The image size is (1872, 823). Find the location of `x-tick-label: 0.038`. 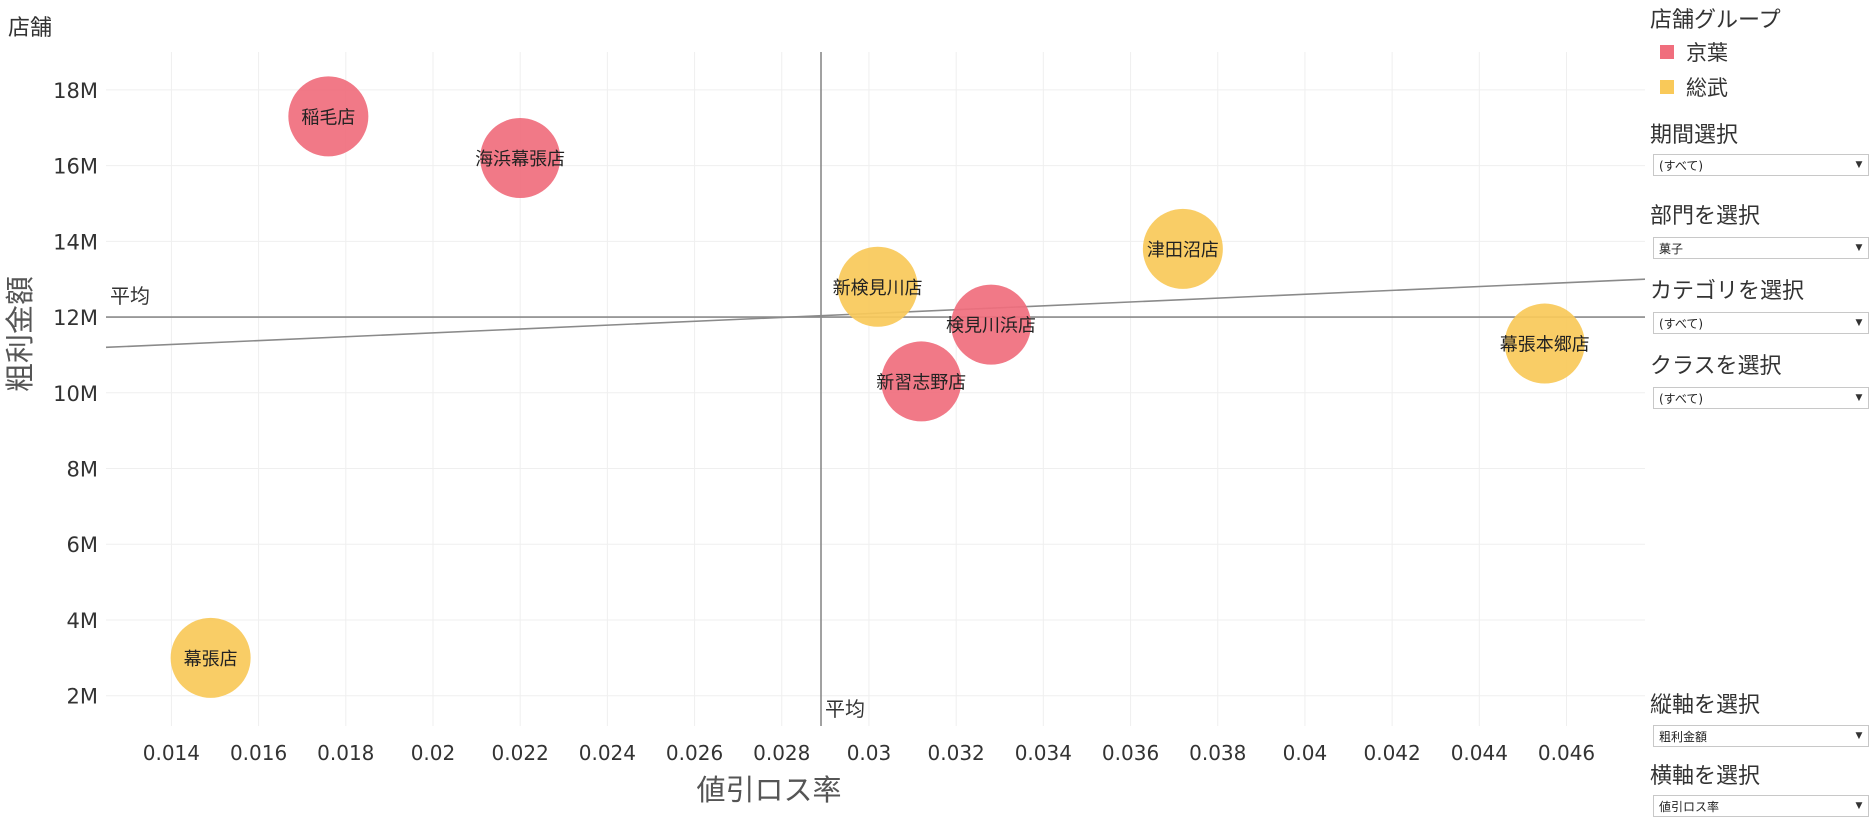

x-tick-label: 0.038 is located at coordinates (1217, 753).